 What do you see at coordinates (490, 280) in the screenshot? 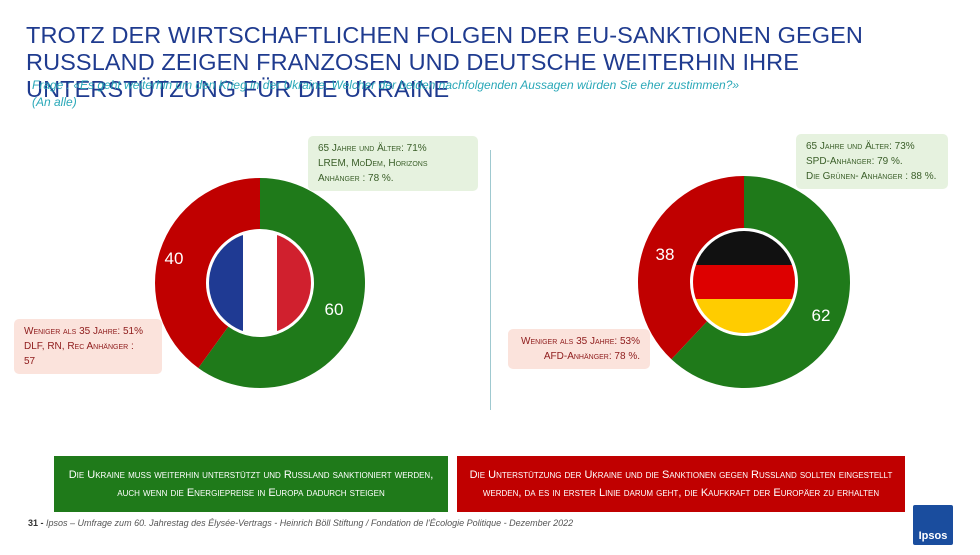
I see `center-divider` at bounding box center [490, 280].